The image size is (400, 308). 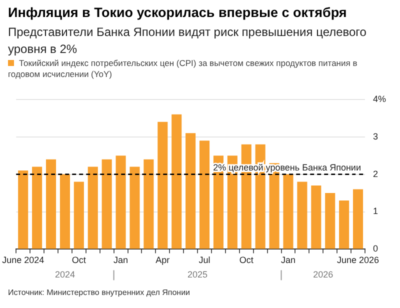 What do you see at coordinates (23, 260) in the screenshot?
I see `x-tick-label: June 2024` at bounding box center [23, 260].